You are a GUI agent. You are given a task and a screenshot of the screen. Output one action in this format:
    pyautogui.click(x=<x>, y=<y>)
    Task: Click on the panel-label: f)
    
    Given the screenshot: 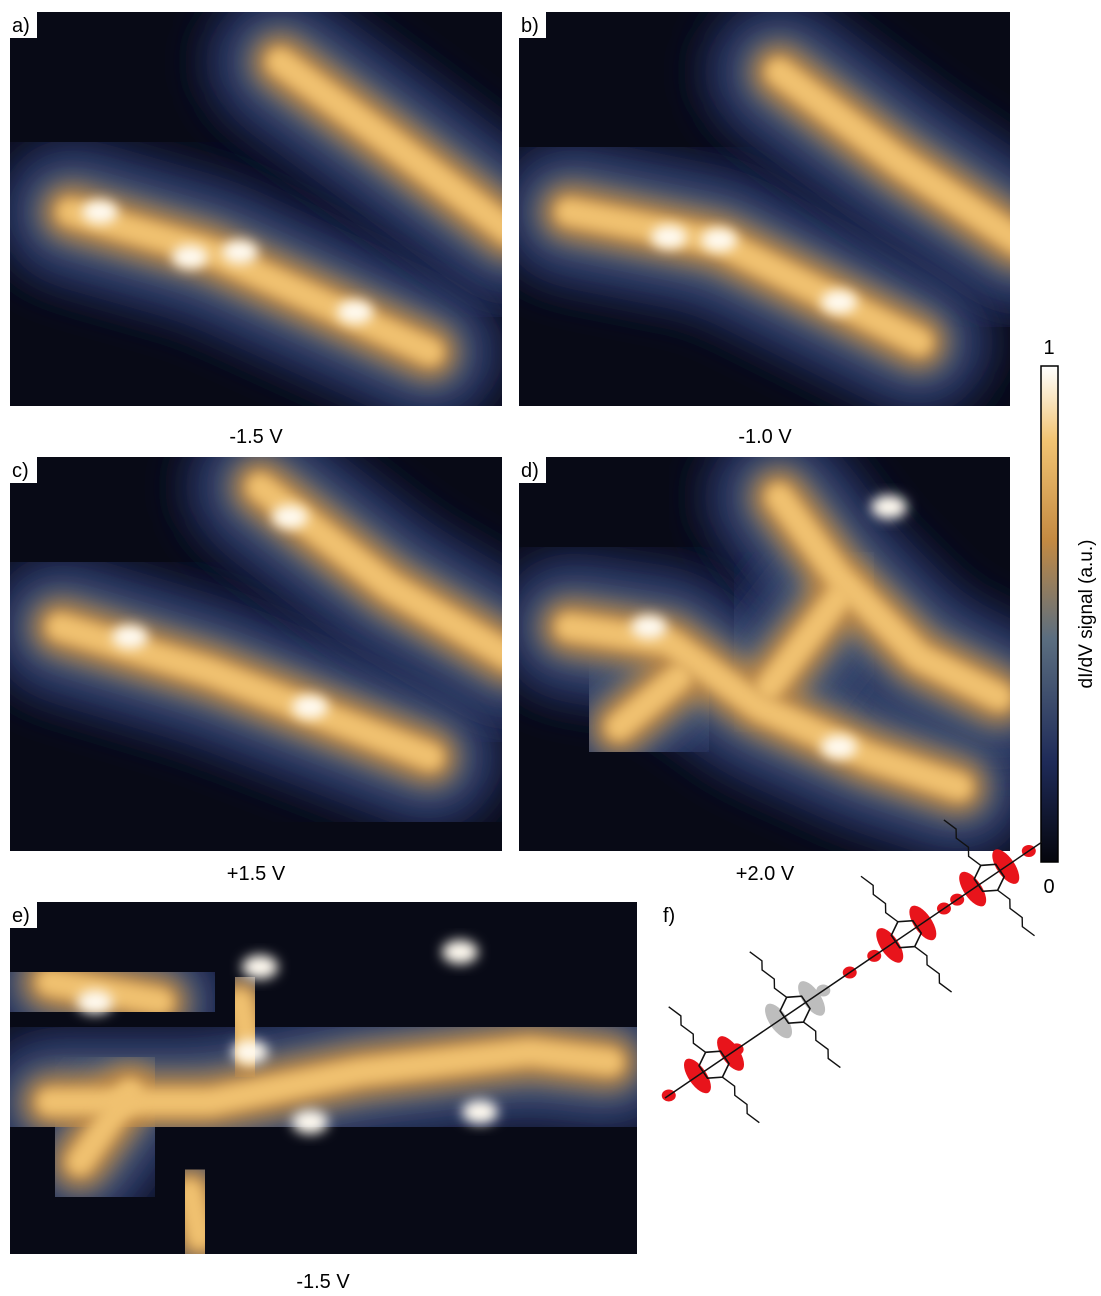 What is the action you would take?
    pyautogui.click(x=669, y=916)
    